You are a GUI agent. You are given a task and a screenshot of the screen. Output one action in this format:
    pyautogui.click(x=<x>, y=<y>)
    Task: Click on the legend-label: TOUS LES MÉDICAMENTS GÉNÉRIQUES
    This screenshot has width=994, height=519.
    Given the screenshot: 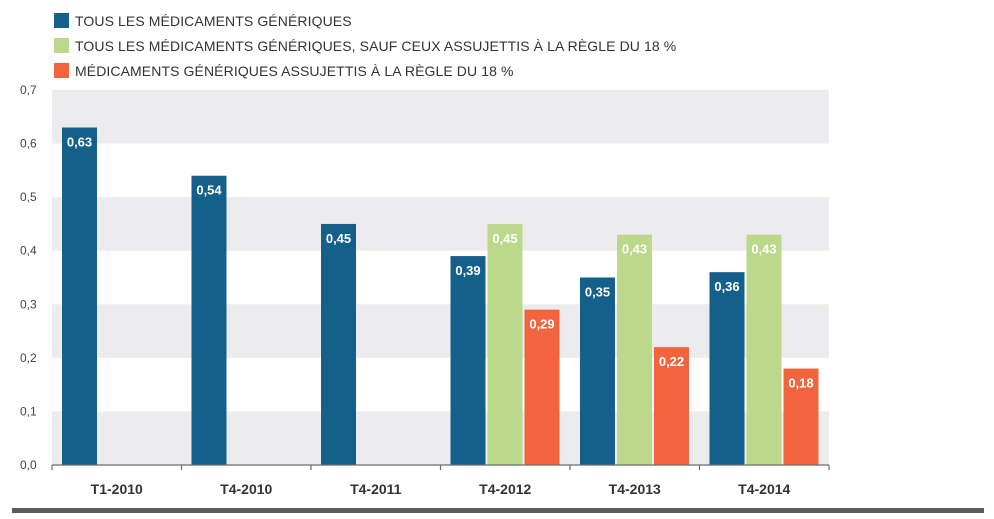 What is the action you would take?
    pyautogui.click(x=213, y=20)
    